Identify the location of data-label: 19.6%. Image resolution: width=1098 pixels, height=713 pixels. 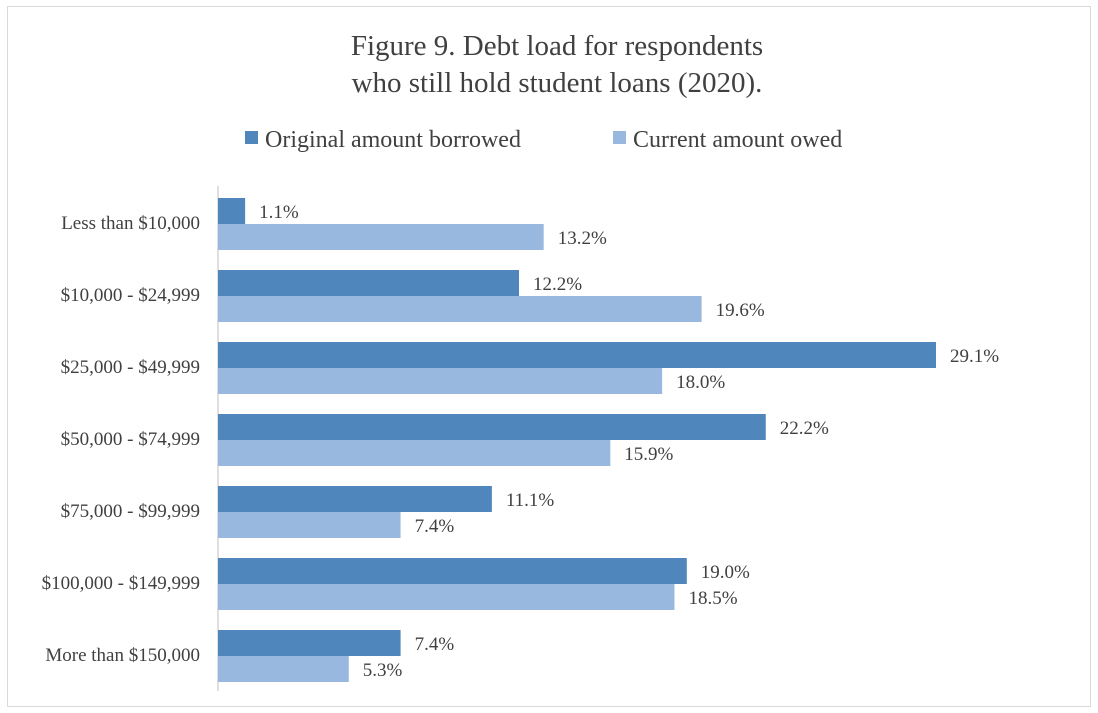
(740, 310).